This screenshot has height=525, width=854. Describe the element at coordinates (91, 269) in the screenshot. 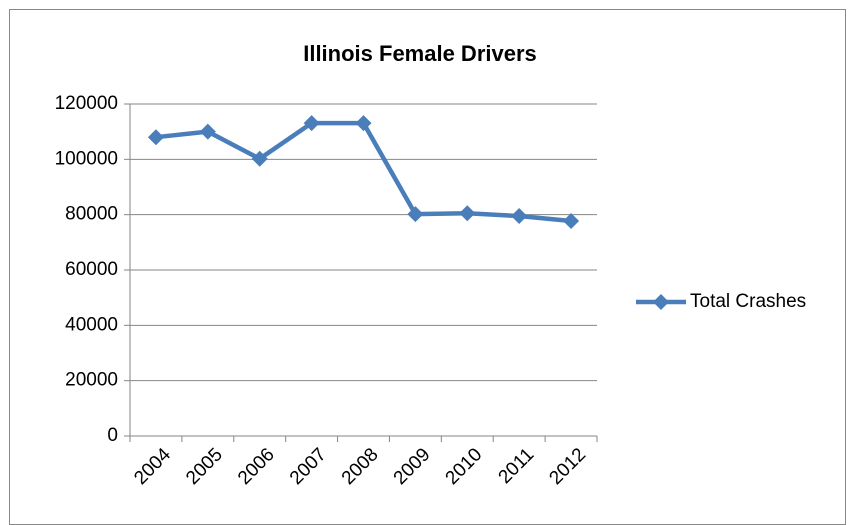

I see `y-tick-label: 60000` at that location.